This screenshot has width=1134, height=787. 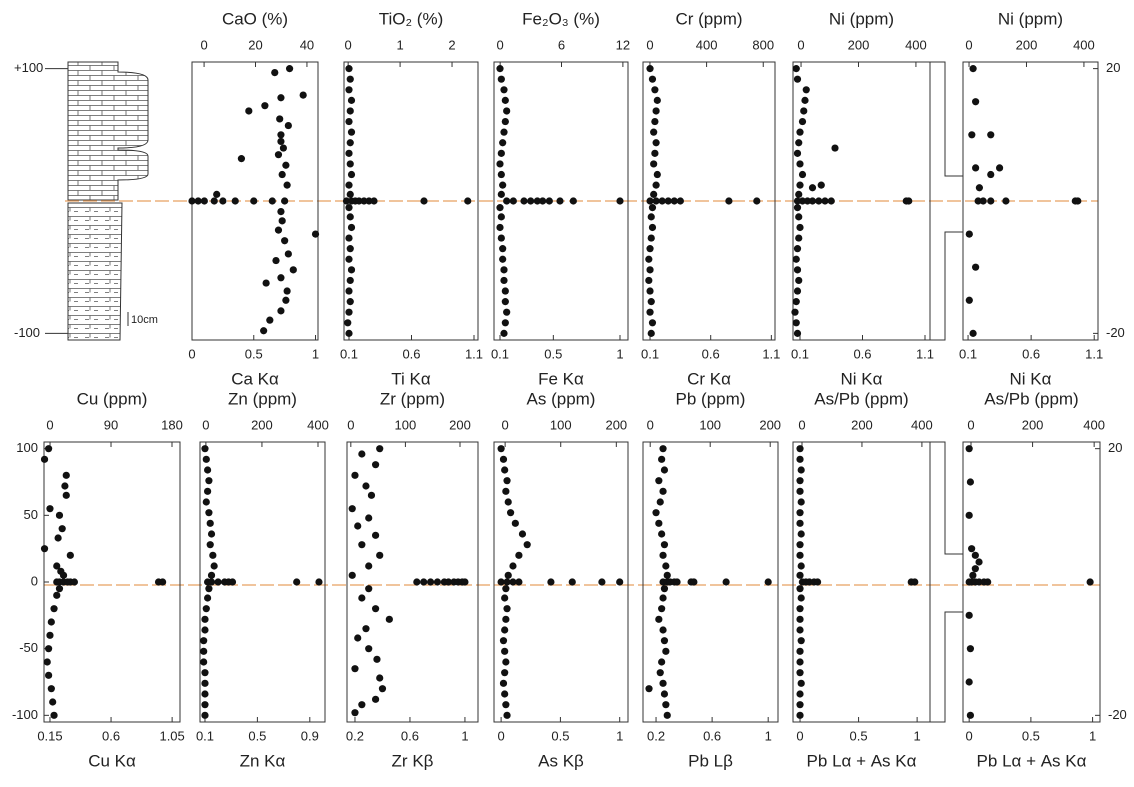 I want to click on x2-tick-label: 100, so click(x=406, y=424).